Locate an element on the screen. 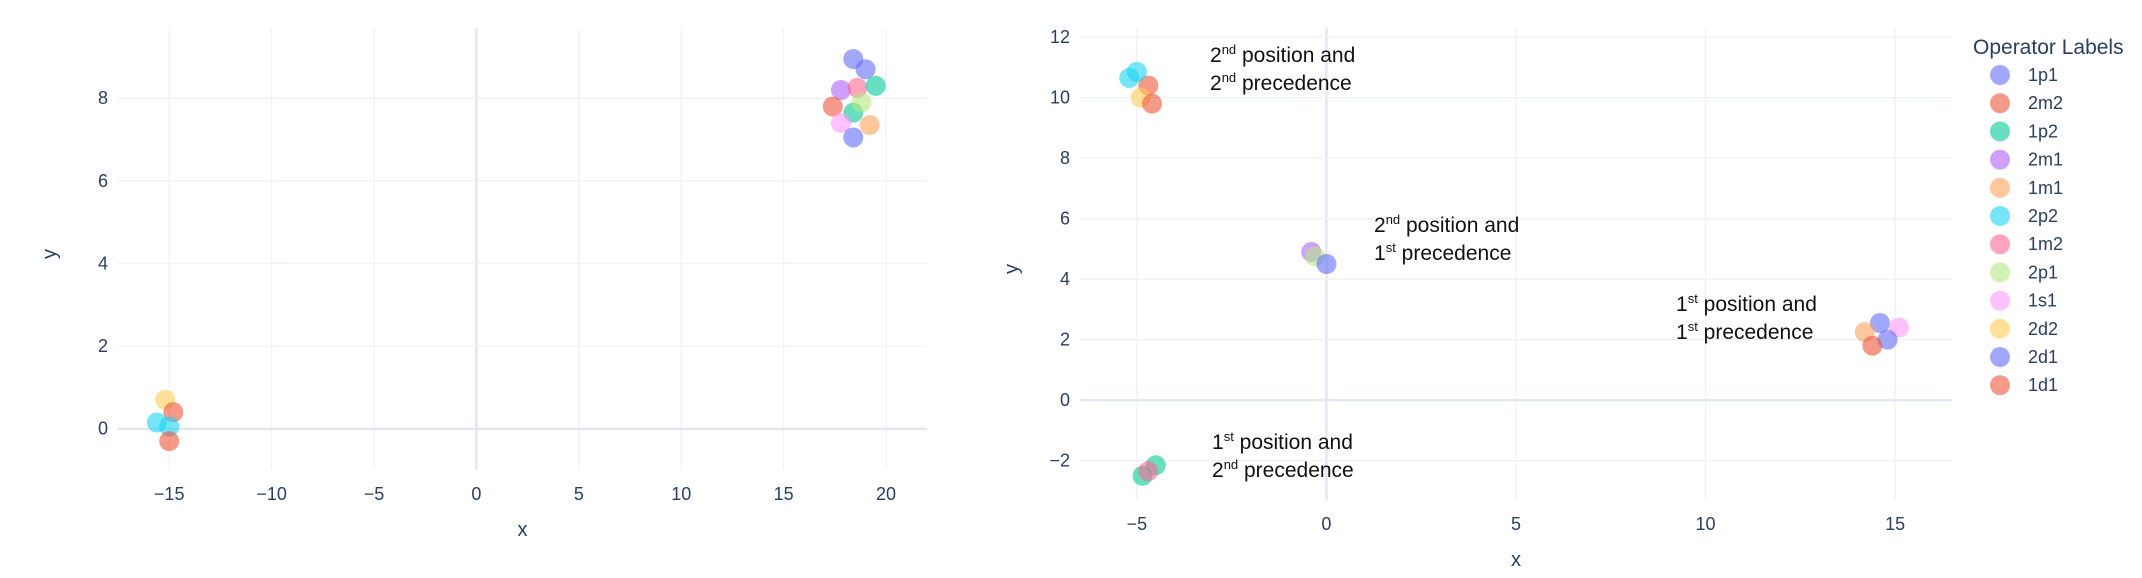  legend-item-1m1: 1m1 is located at coordinates (2026, 187).